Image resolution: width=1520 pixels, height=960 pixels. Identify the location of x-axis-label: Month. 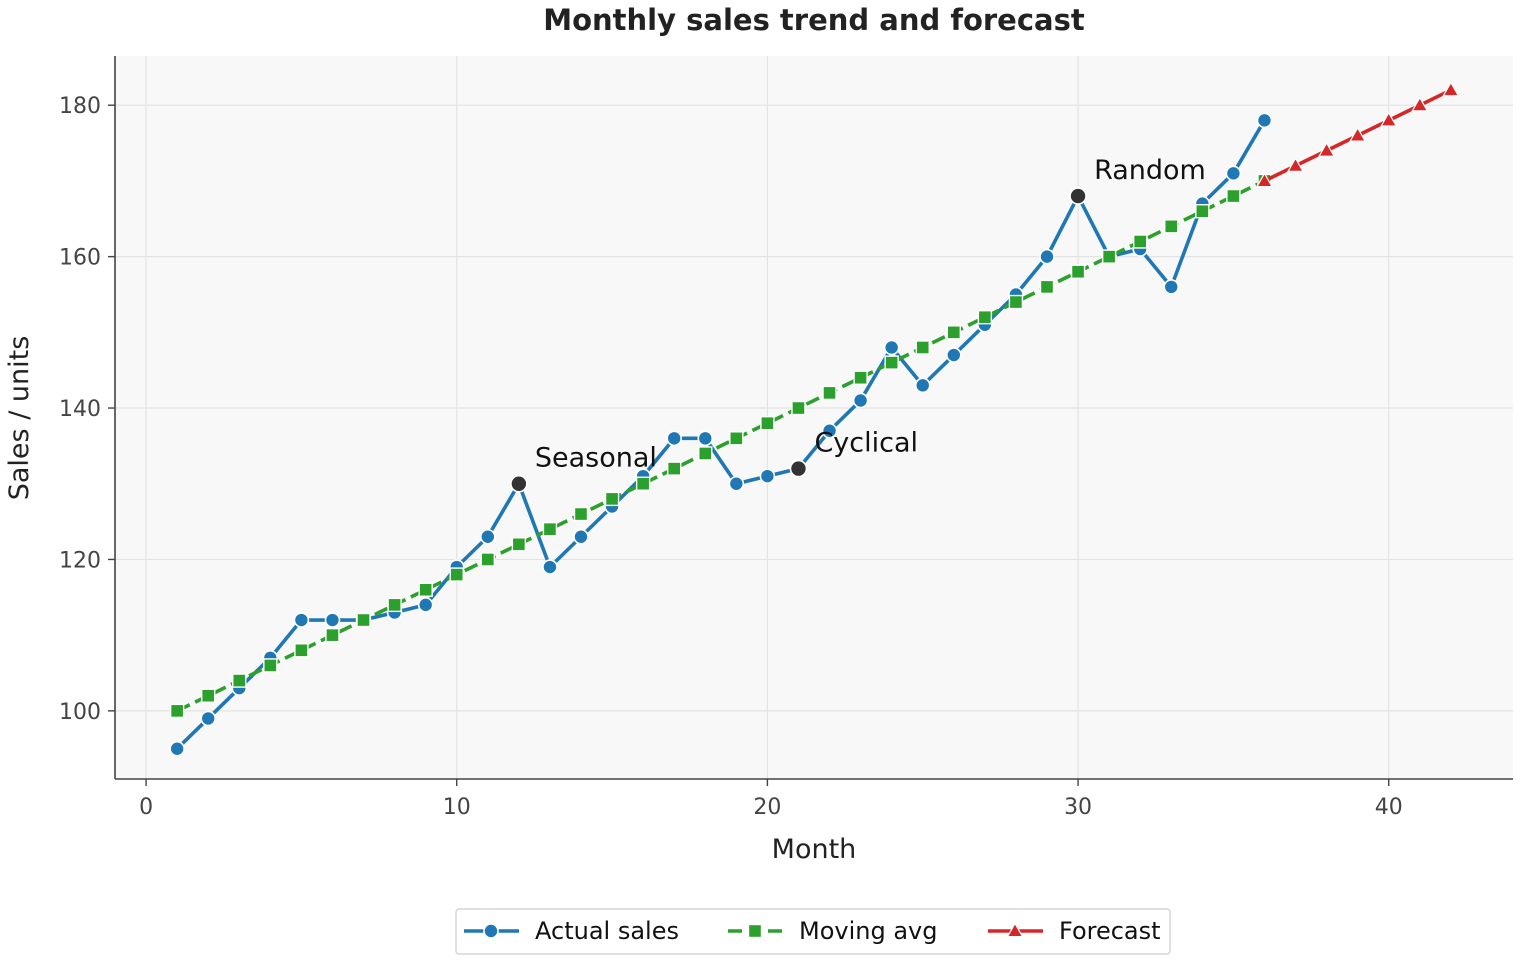
(814, 849).